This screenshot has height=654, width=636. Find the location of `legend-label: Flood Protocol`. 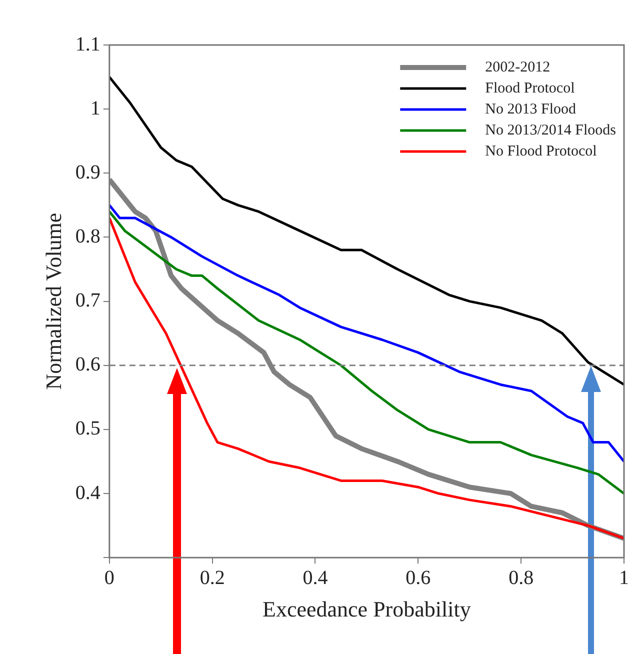

legend-label: Flood Protocol is located at coordinates (530, 88).